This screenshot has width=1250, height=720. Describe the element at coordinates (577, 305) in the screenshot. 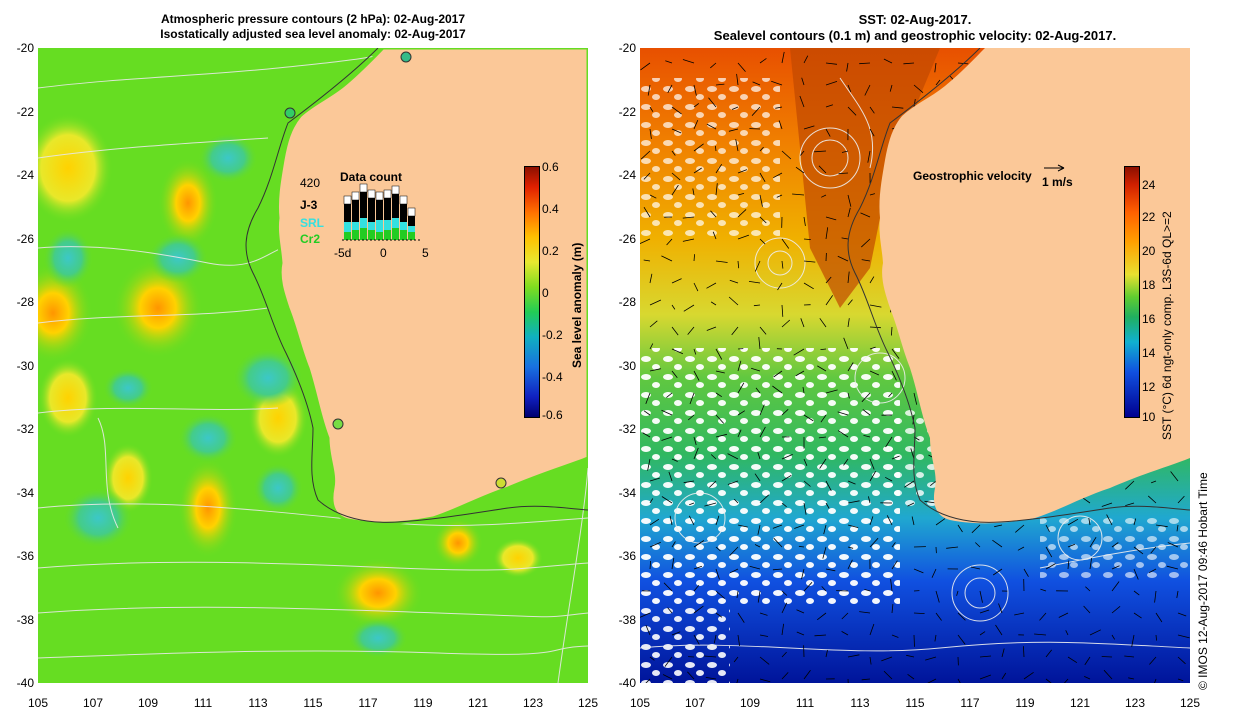

I see `sla-colorbar-label: Sea level anomaly (m)` at that location.